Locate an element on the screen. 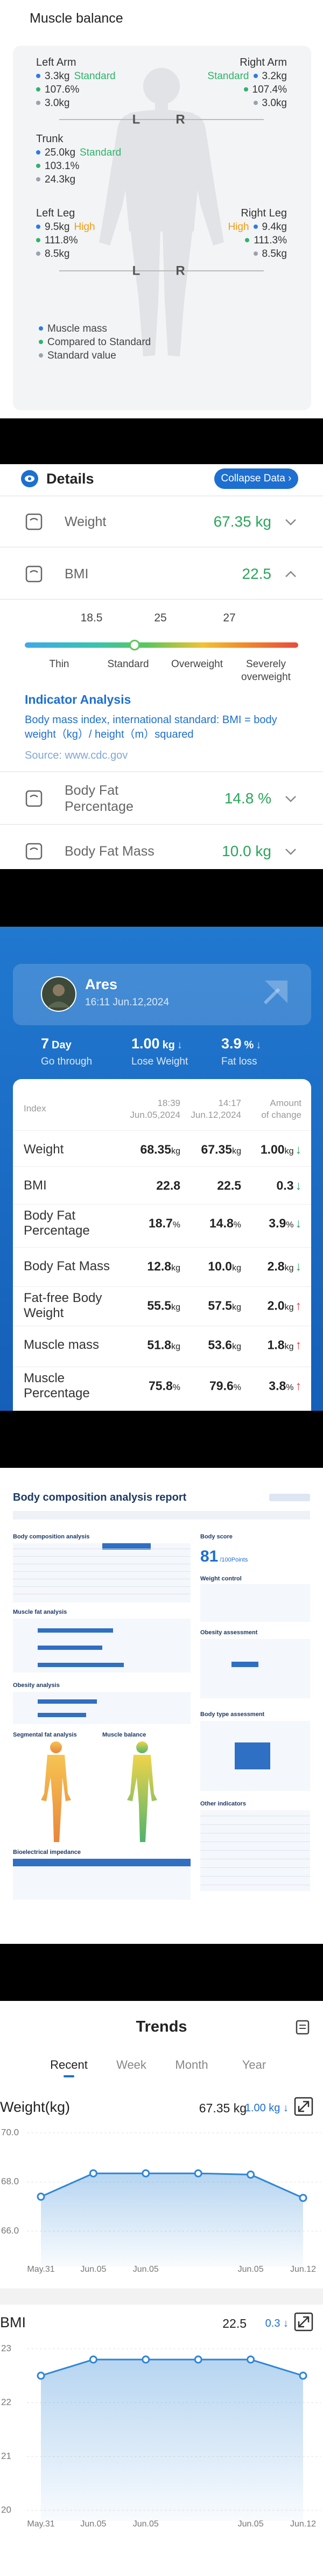  collapse-button: Collapse Data › is located at coordinates (256, 478).